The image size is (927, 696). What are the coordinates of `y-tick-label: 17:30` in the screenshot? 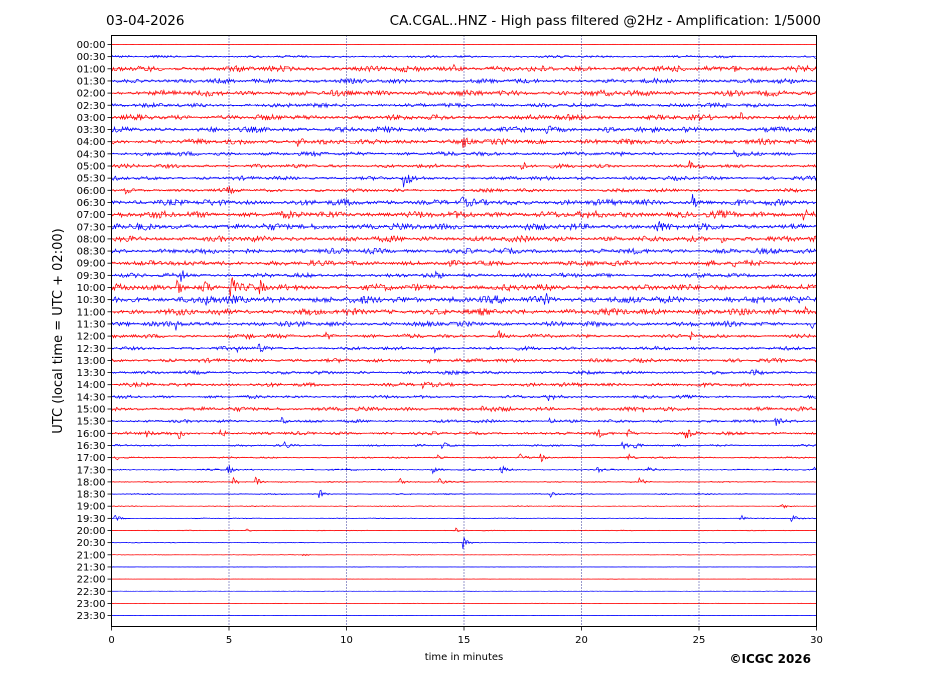 It's located at (91, 470).